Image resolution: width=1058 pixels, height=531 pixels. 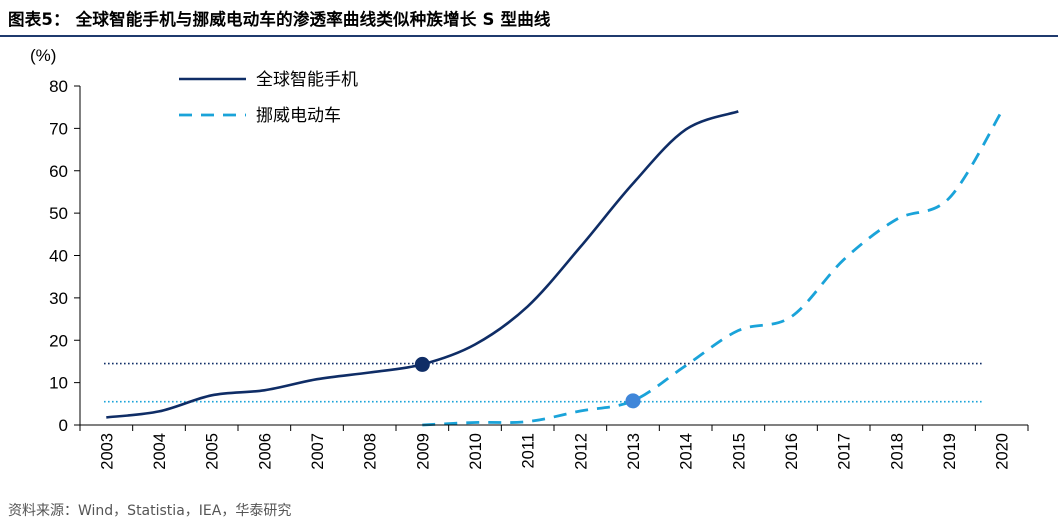 I want to click on x-tick-label: 2017, so click(x=845, y=451).